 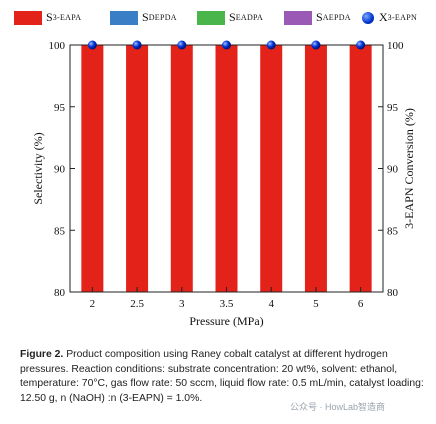 What do you see at coordinates (393, 231) in the screenshot?
I see `y2-tick-label: 85` at bounding box center [393, 231].